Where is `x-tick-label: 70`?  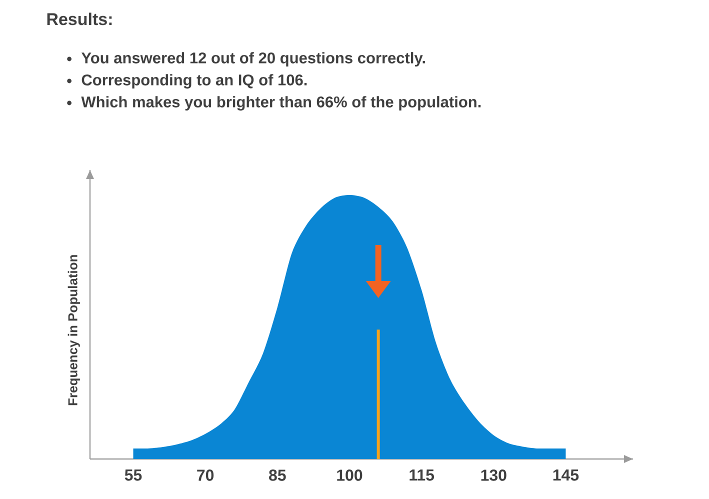 x-tick-label: 70 is located at coordinates (205, 475).